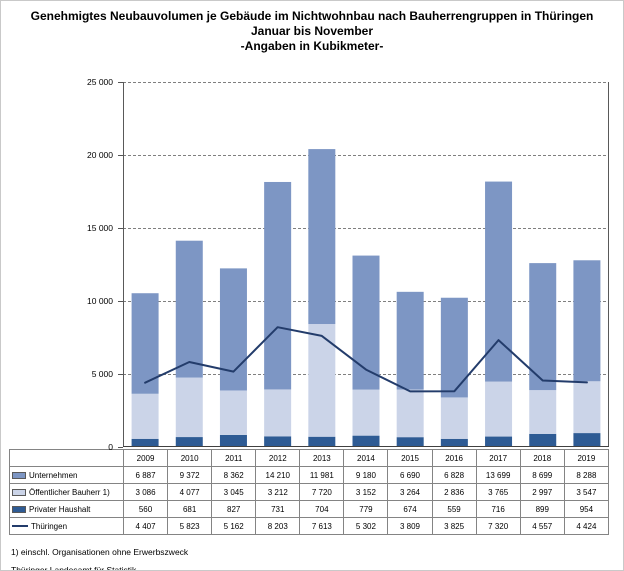 The width and height of the screenshot is (624, 571). What do you see at coordinates (278, 475) in the screenshot?
I see `value-cell: 14 210` at bounding box center [278, 475].